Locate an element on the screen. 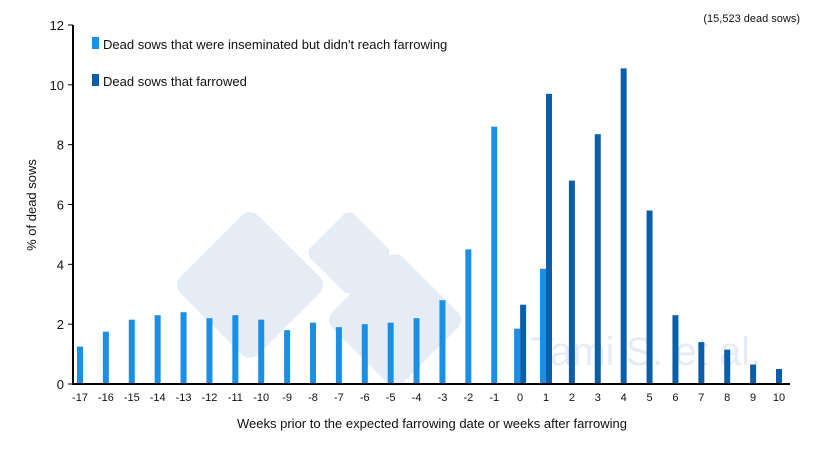 The image size is (820, 467). bar-not-farrowed-week--9 is located at coordinates (287, 357).